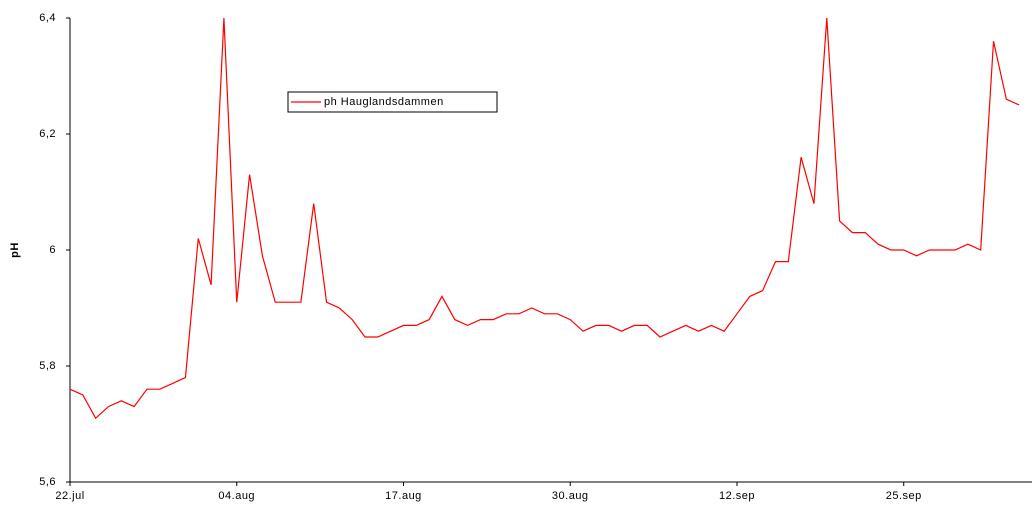  What do you see at coordinates (47, 366) in the screenshot?
I see `y-tick-label: 5,8` at bounding box center [47, 366].